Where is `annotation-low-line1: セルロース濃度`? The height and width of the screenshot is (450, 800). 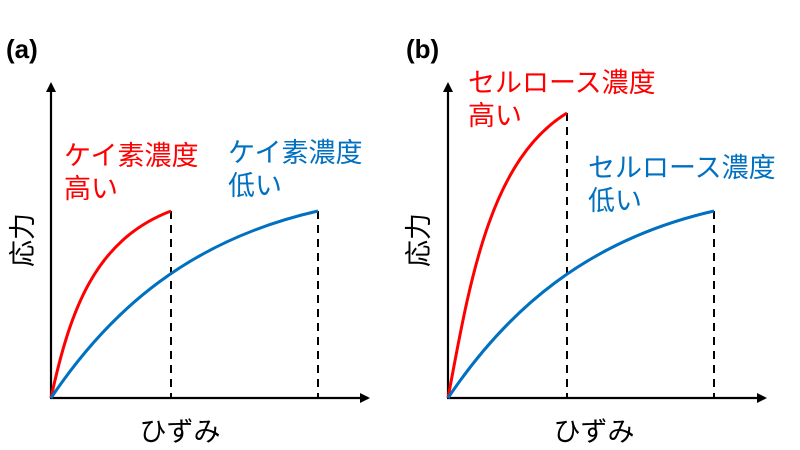 annotation-low-line1: セルロース濃度 is located at coordinates (682, 168).